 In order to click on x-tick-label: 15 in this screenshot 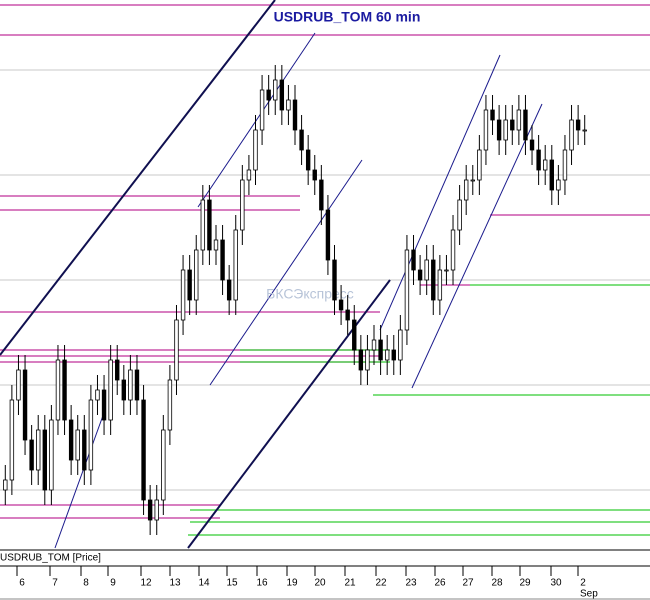, I will do `click(232, 583)`.